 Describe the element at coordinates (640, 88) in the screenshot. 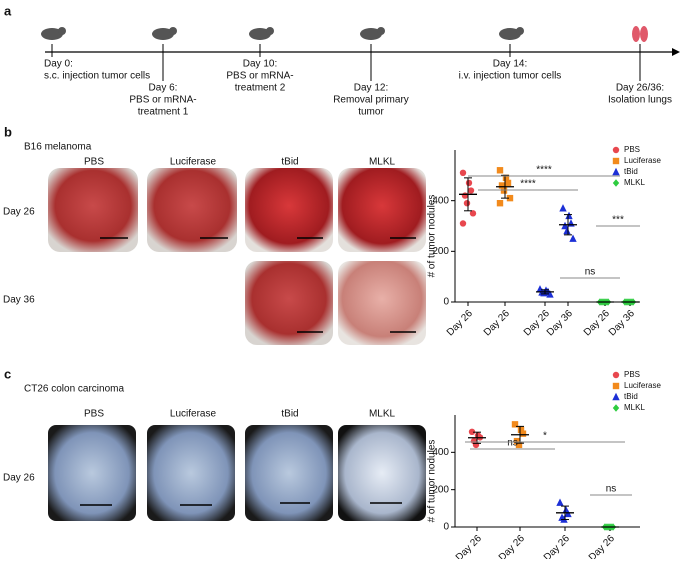

I see `timeline-label: Day 26/36:` at that location.